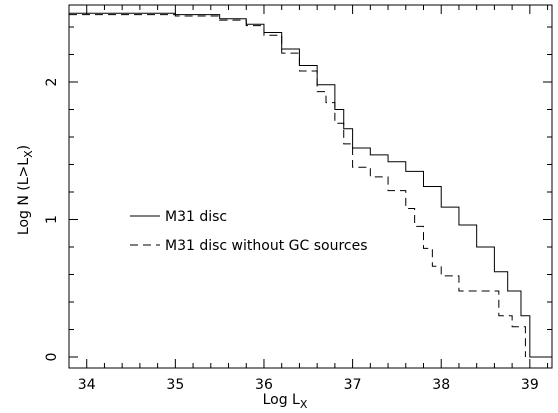 The height and width of the screenshot is (413, 558). Describe the element at coordinates (52, 82) in the screenshot. I see `y-tick-label: 2` at that location.